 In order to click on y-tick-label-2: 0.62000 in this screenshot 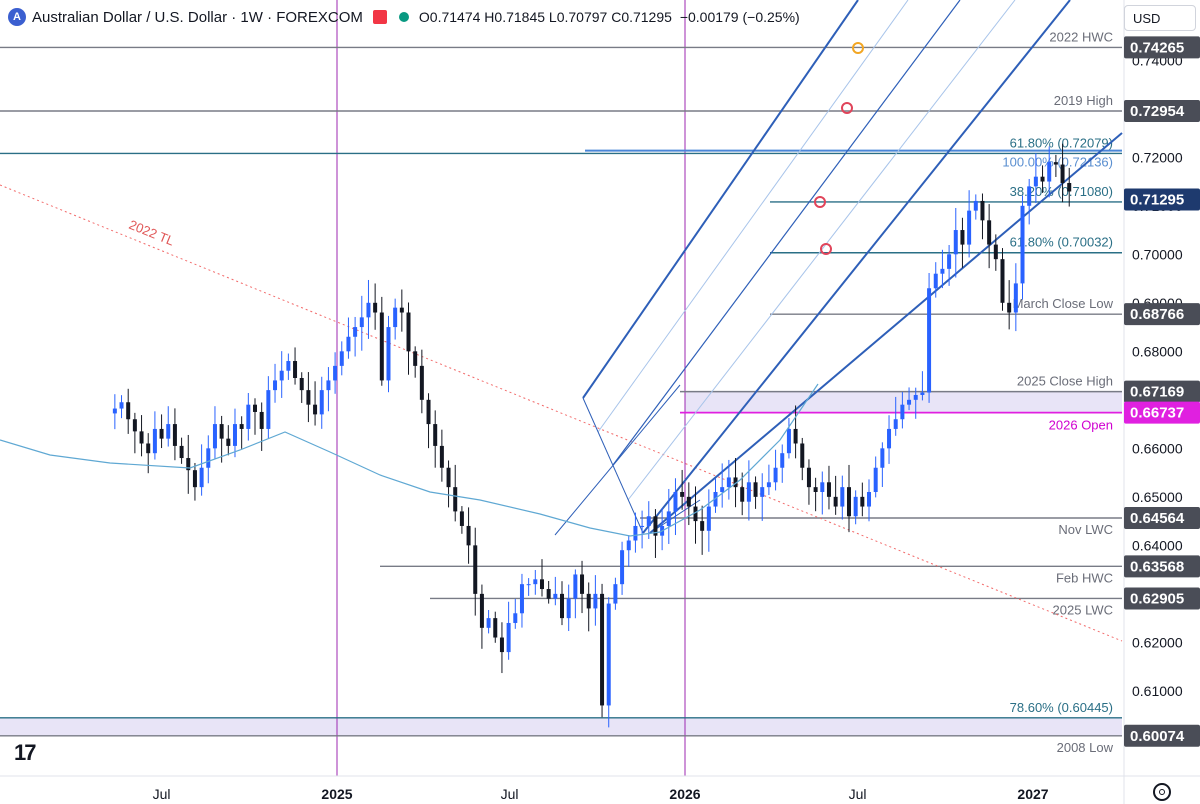, I will do `click(1157, 642)`.